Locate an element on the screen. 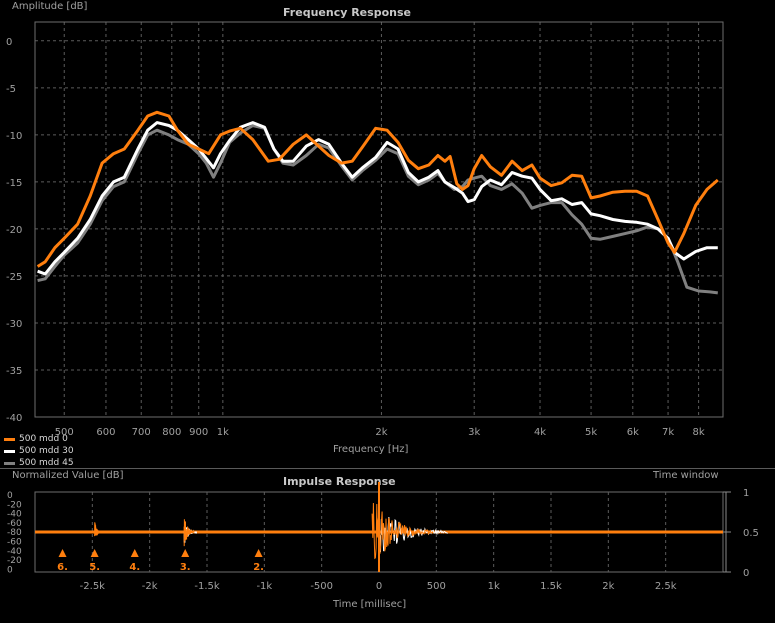  freq-y-tick-label: 0 is located at coordinates (9, 42).